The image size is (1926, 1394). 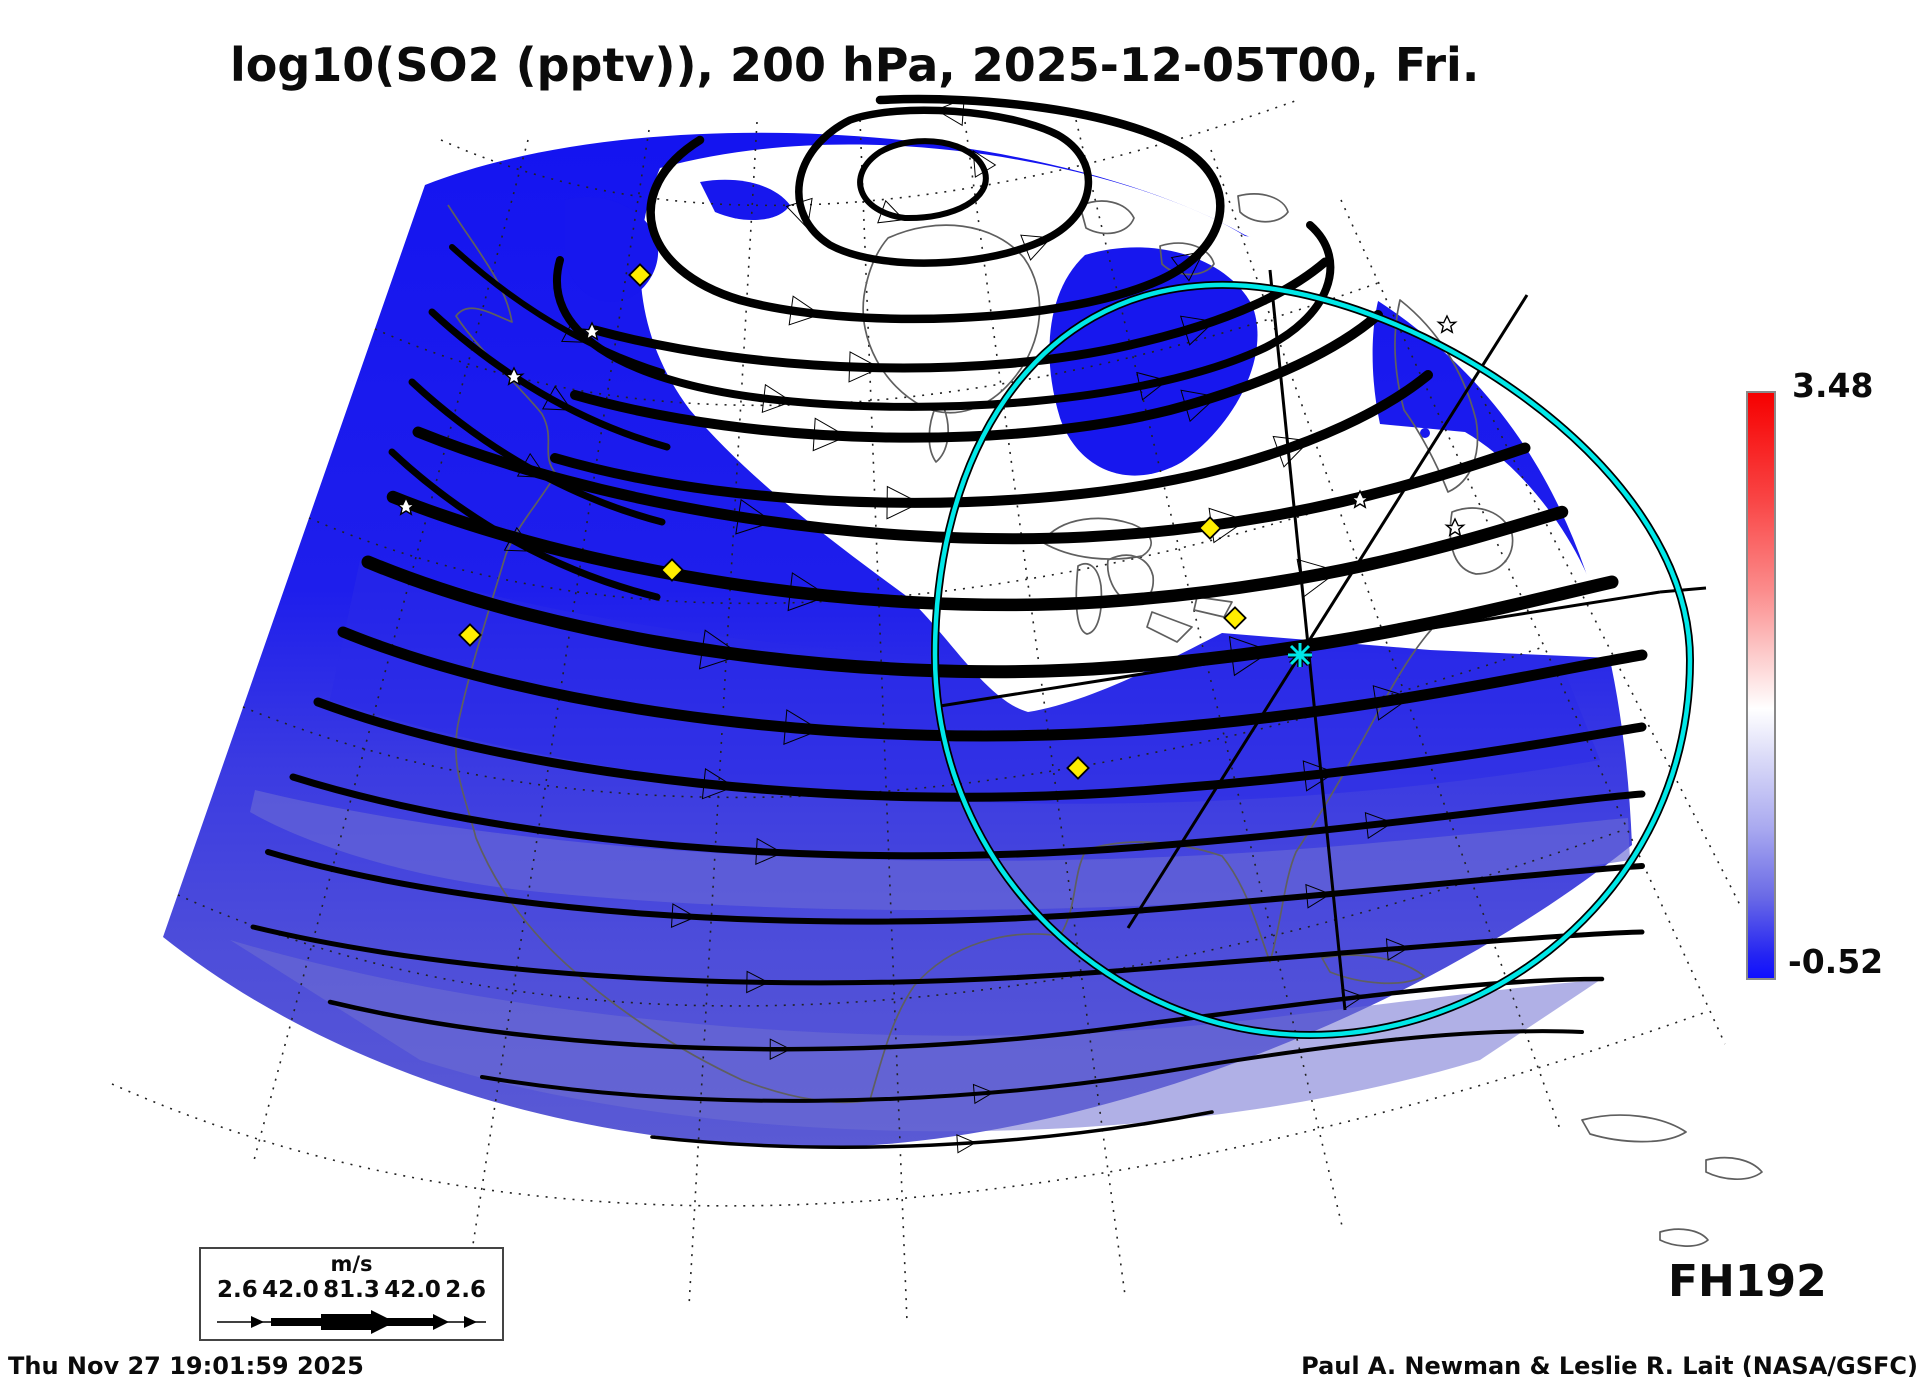 I want to click on coast-arctic-island1, so click(x=1107, y=217).